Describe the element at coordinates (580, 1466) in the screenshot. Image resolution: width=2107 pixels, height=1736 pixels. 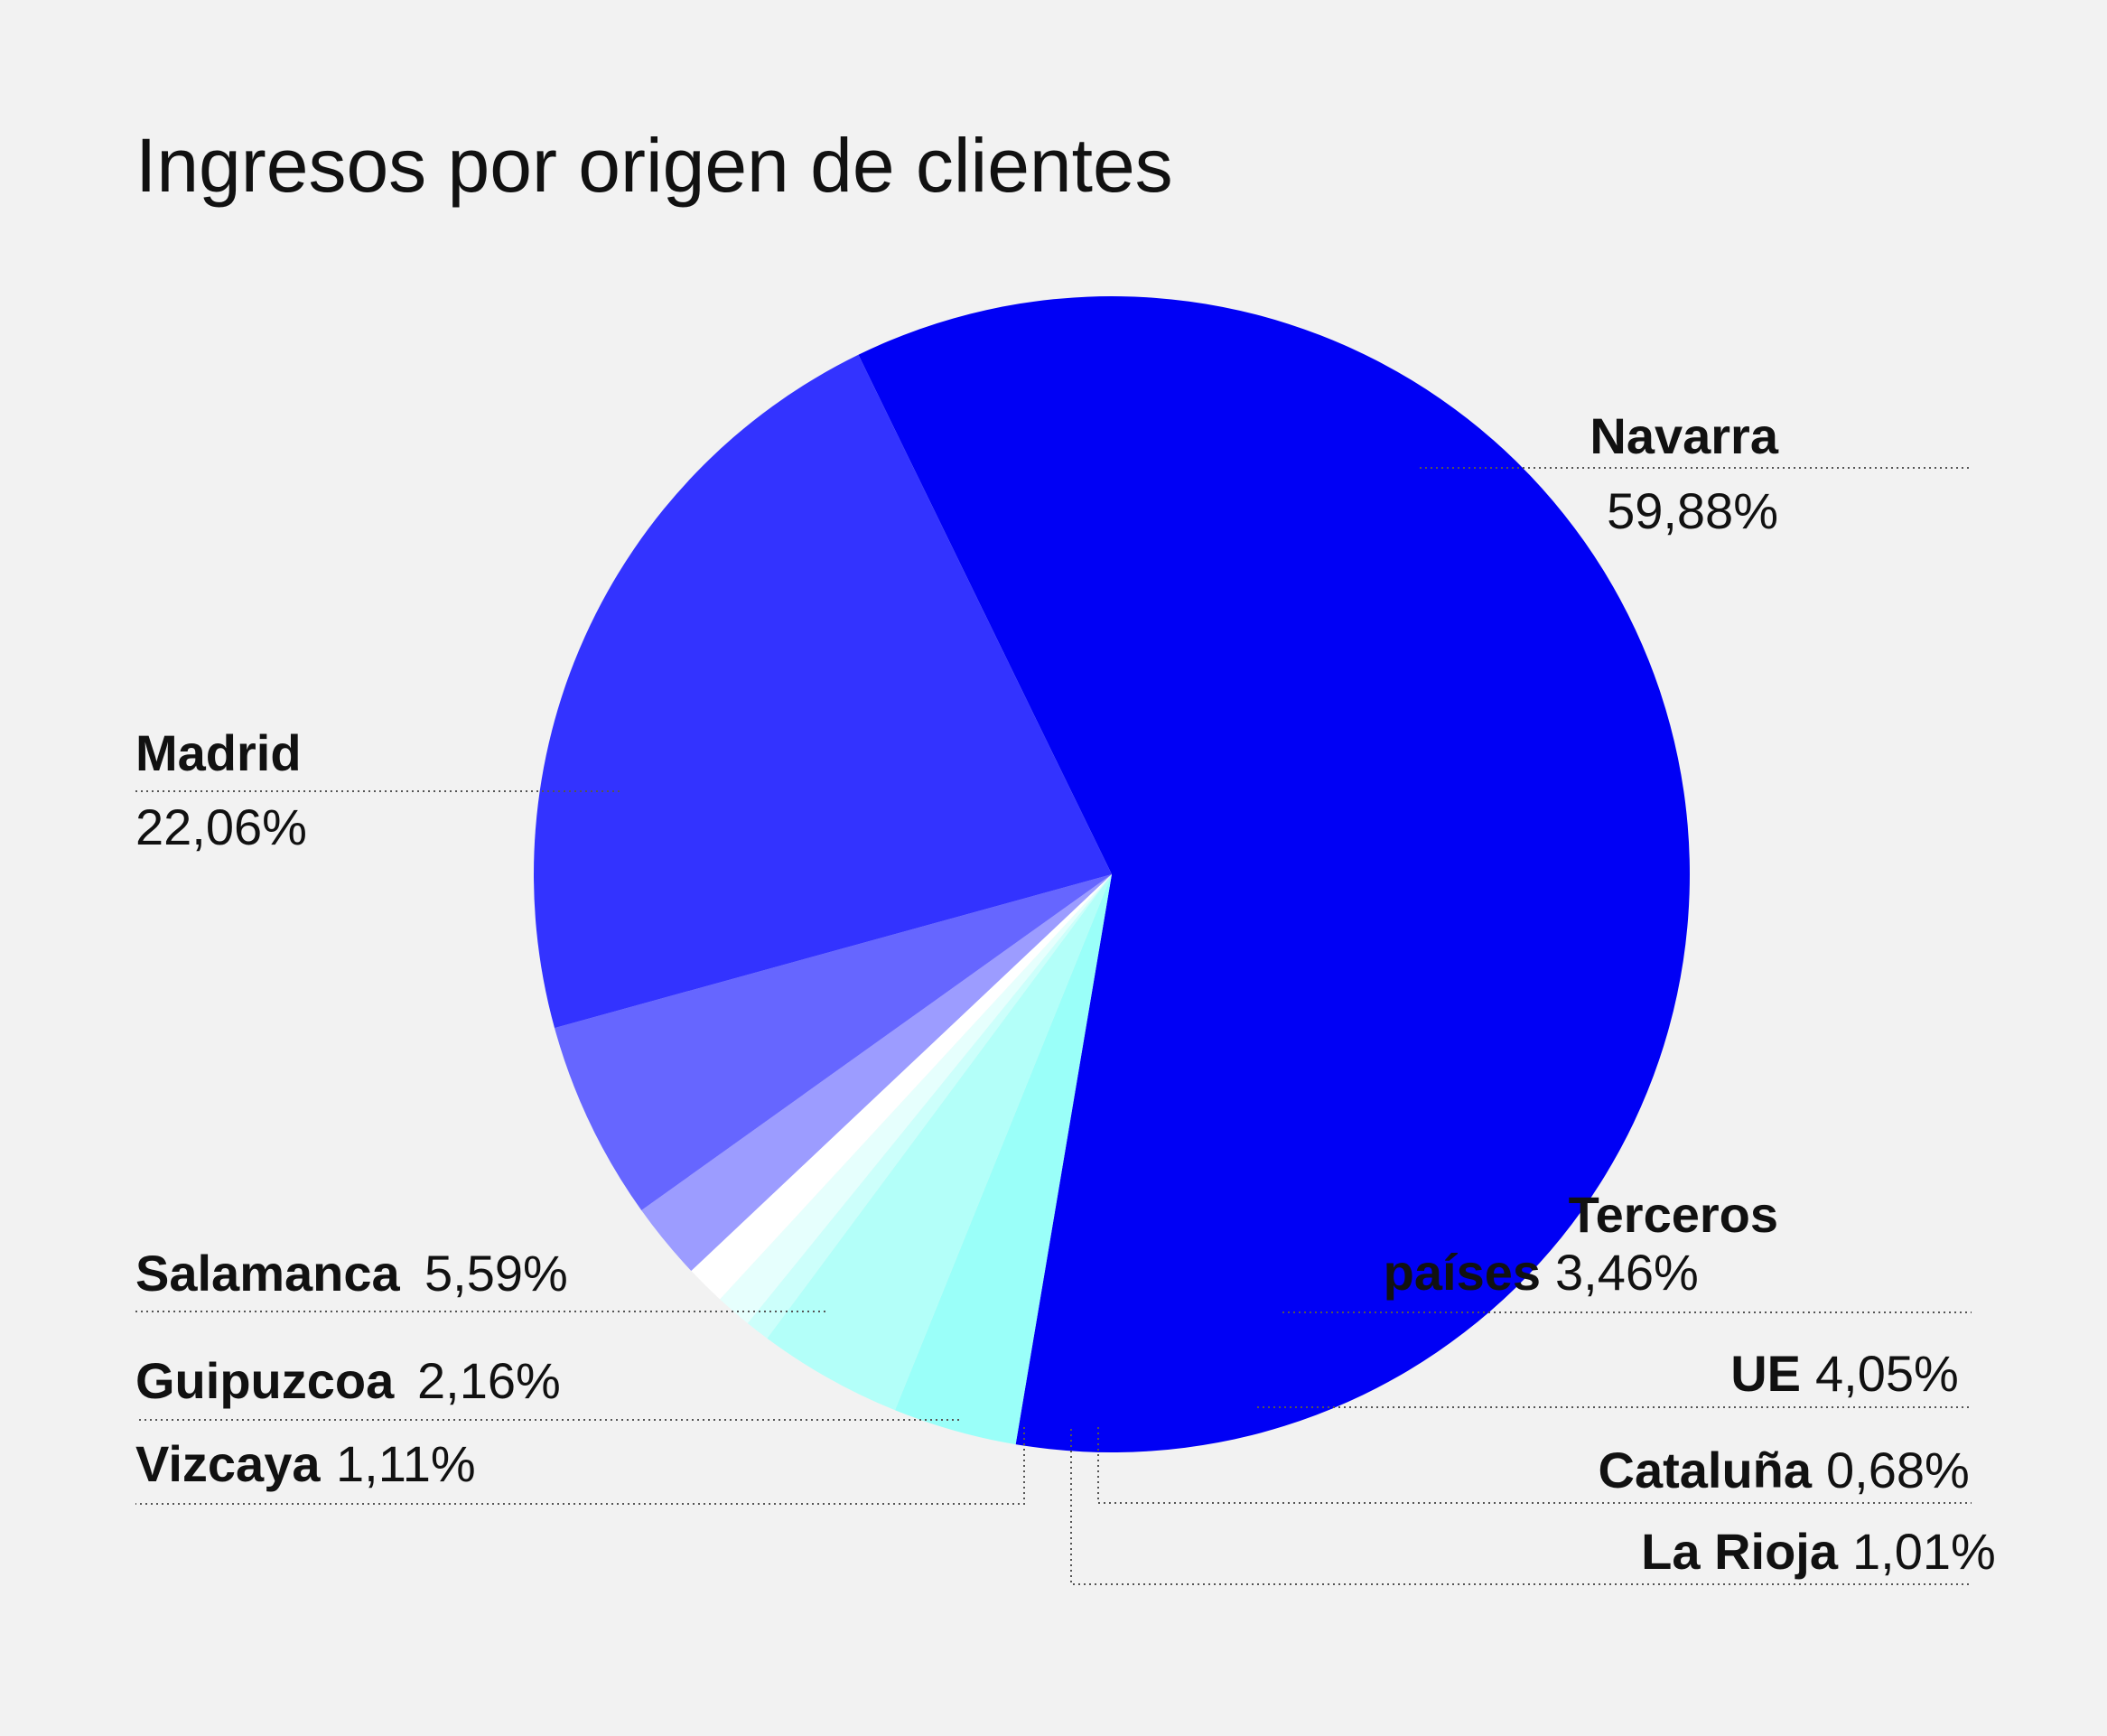
I see `leader-line-vizcaya` at that location.